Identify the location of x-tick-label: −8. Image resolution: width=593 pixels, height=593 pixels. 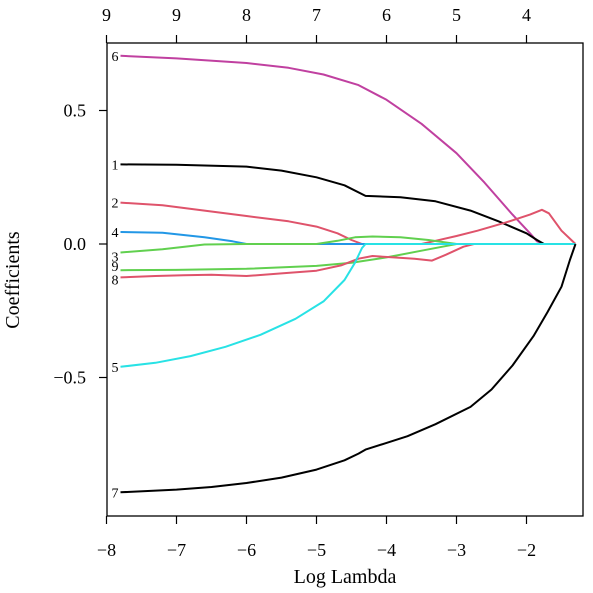
(106, 550).